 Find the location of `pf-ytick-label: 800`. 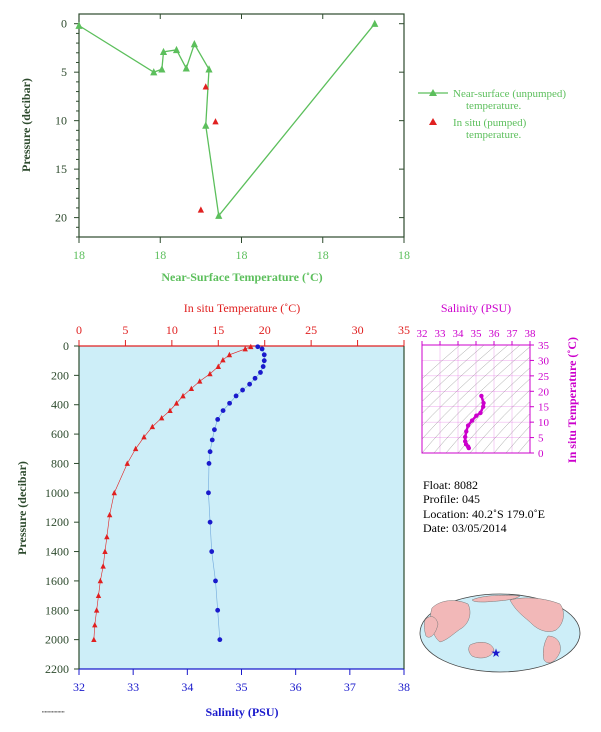

pf-ytick-label: 800 is located at coordinates (60, 463).